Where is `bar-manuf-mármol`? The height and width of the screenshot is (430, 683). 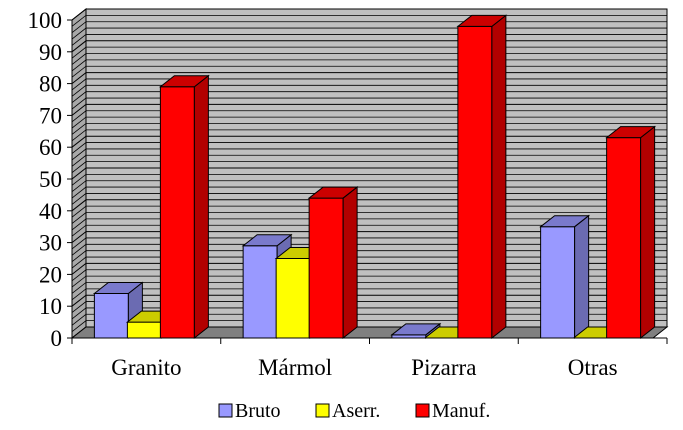 bar-manuf-mármol is located at coordinates (333, 263).